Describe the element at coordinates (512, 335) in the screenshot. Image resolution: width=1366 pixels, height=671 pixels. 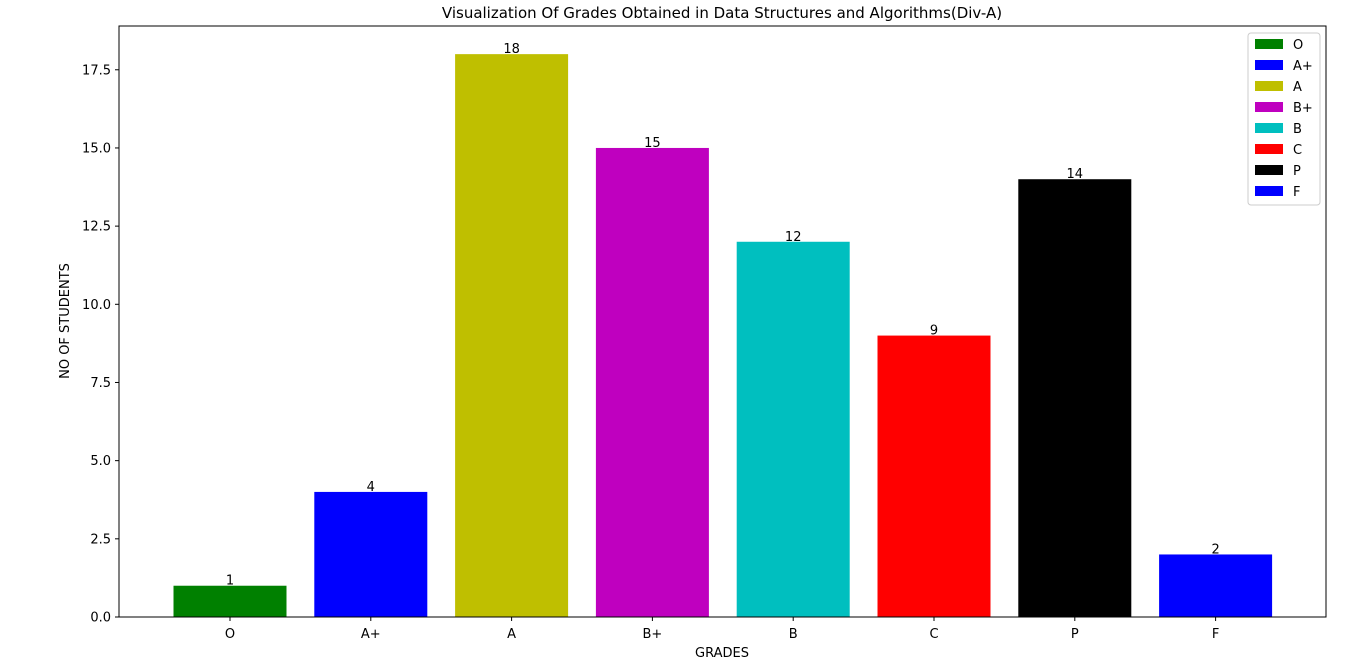
I see `bar-a` at that location.